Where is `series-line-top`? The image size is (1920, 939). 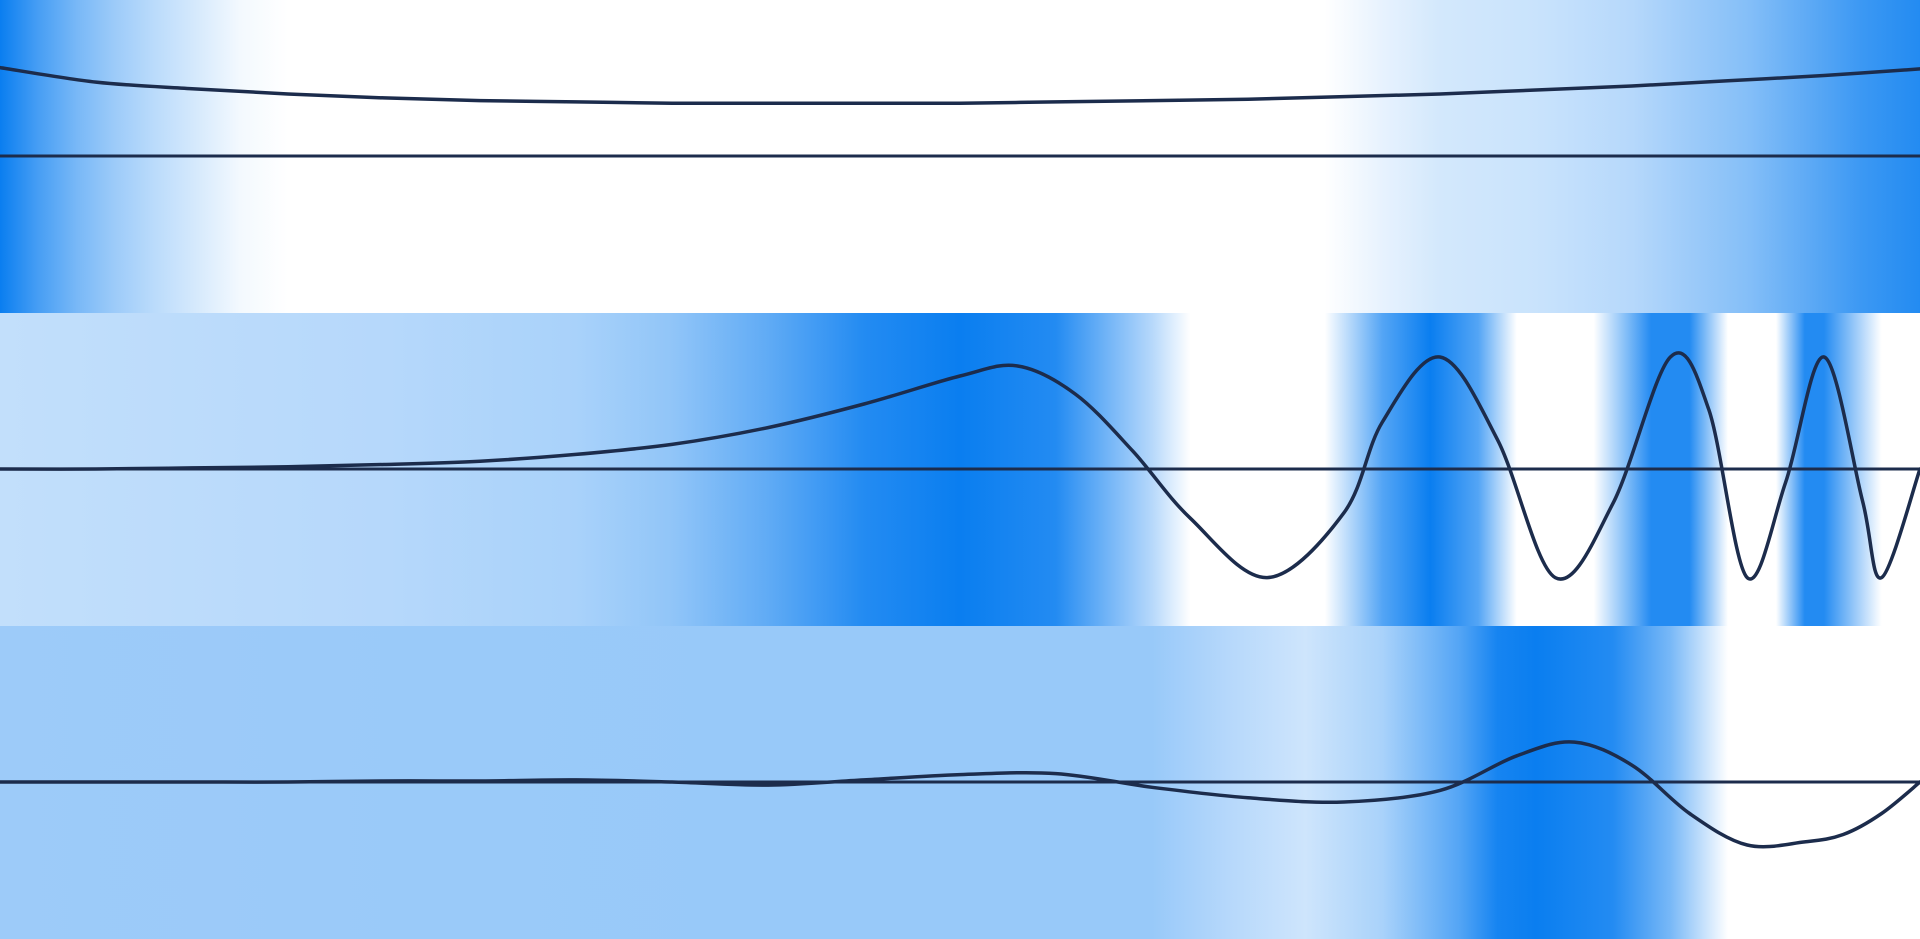 series-line-top is located at coordinates (960, 85).